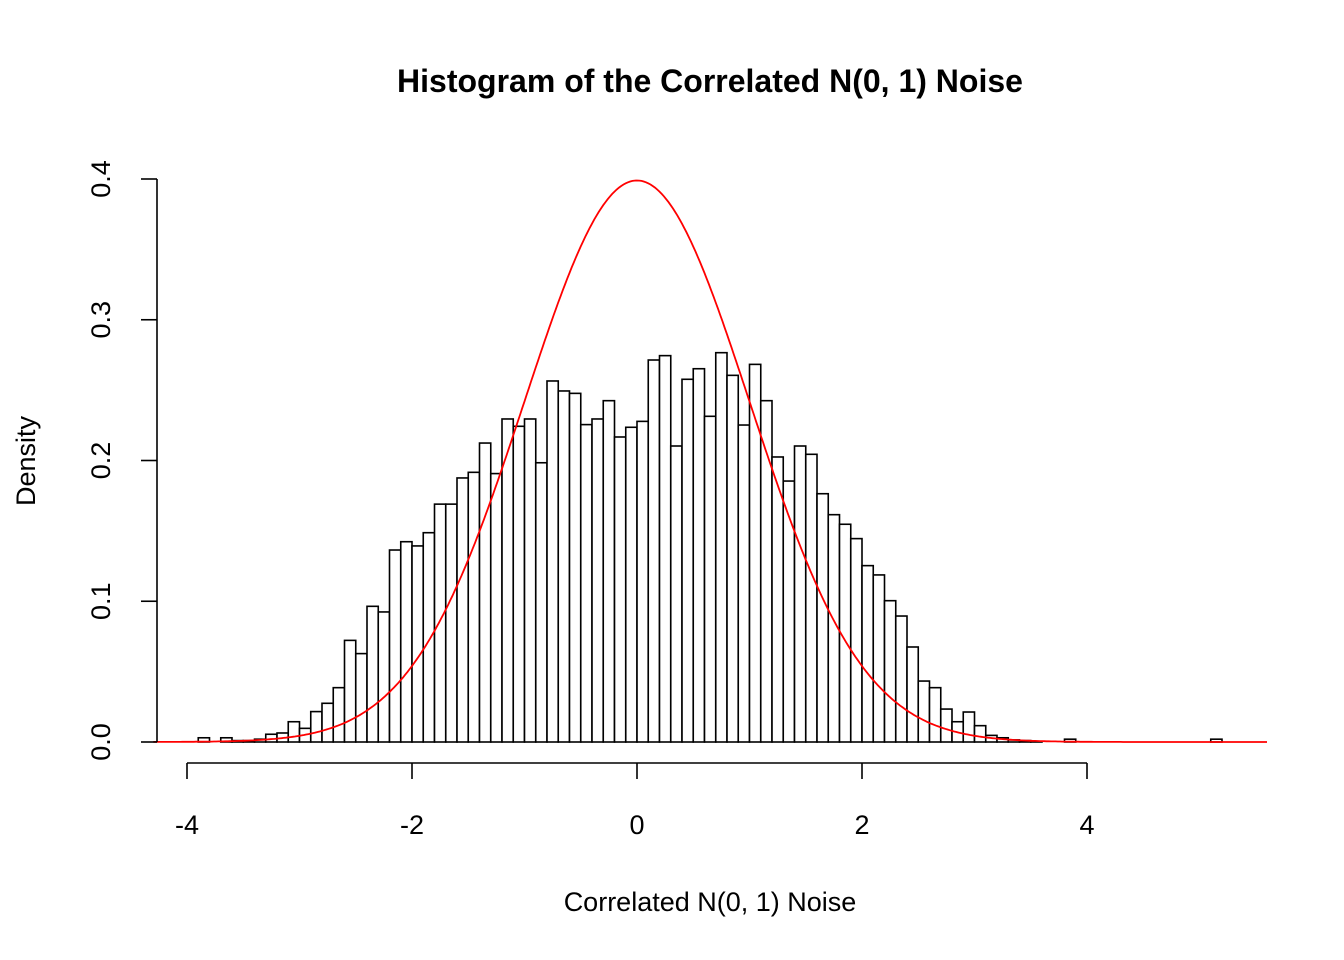 The height and width of the screenshot is (960, 1344). I want to click on x-tick-label: 4, so click(1086, 825).